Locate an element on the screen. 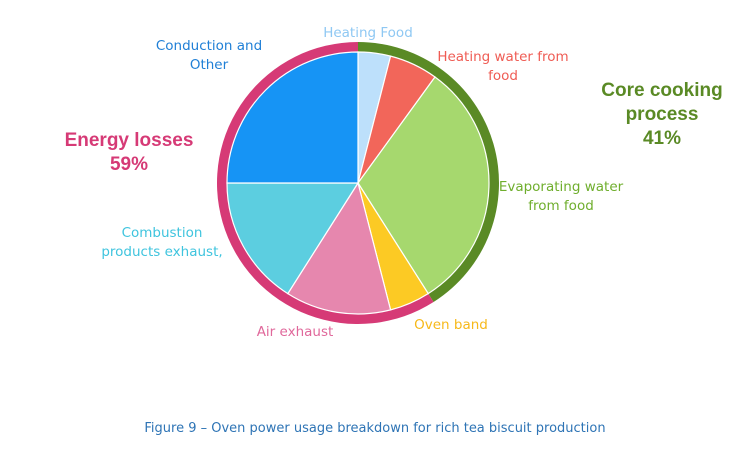  group-label-energy-losses: Energy losses 59% is located at coordinates (129, 152).